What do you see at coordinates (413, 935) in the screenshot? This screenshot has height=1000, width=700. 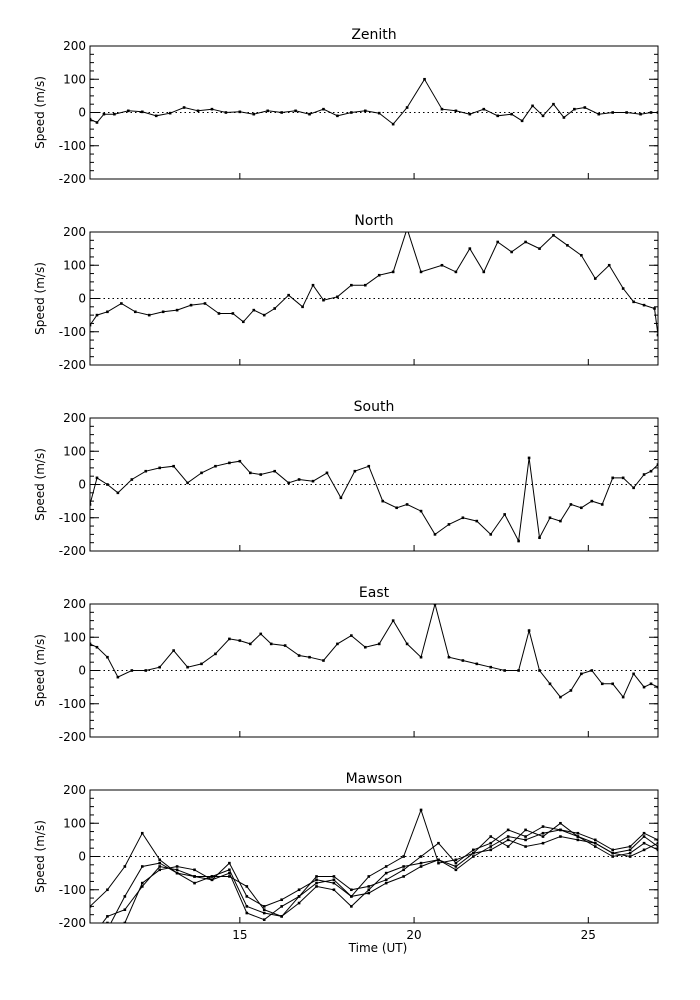 I see `x-tick-label: 20` at bounding box center [413, 935].